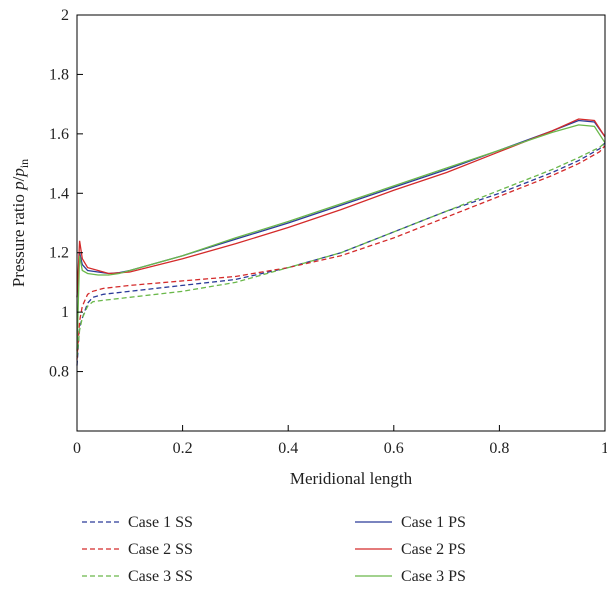  What do you see at coordinates (24, 163) in the screenshot?
I see `y-axis-title-sub: in` at bounding box center [24, 163].